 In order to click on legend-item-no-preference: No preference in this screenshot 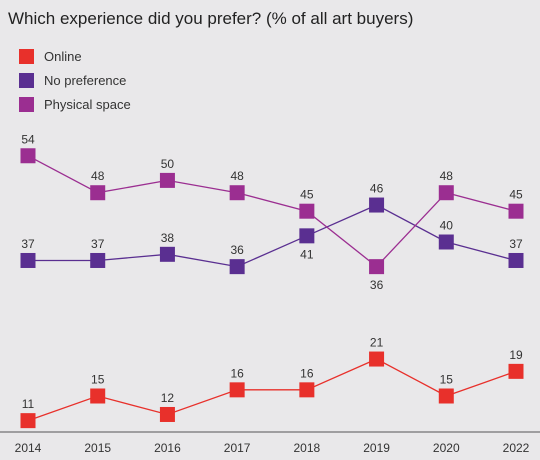, I will do `click(75, 80)`.